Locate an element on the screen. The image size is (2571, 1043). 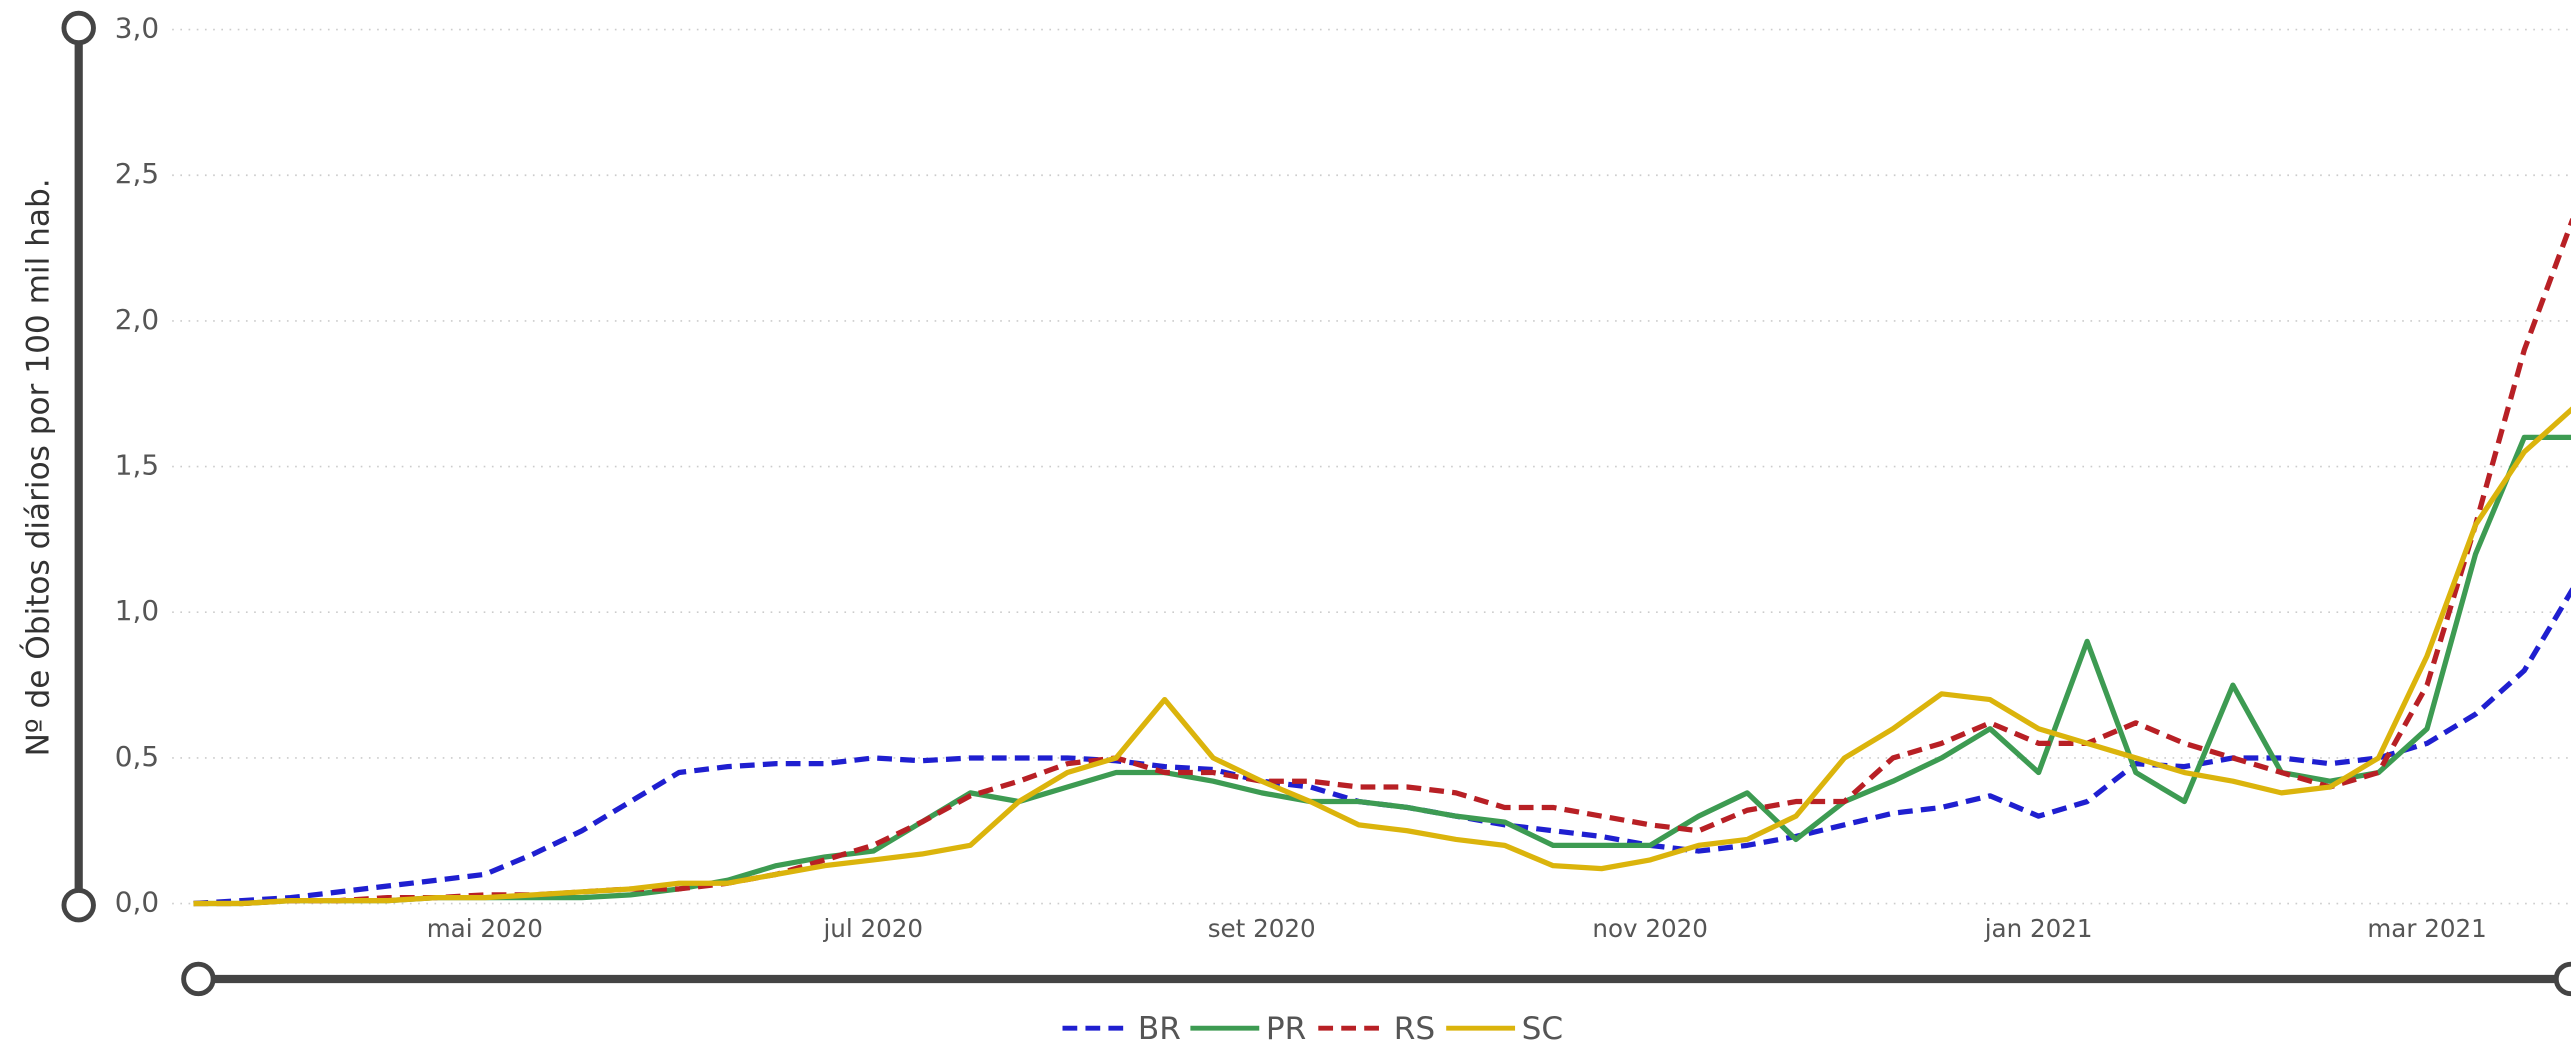
x-tick-label: mai 2020 is located at coordinates (485, 928).